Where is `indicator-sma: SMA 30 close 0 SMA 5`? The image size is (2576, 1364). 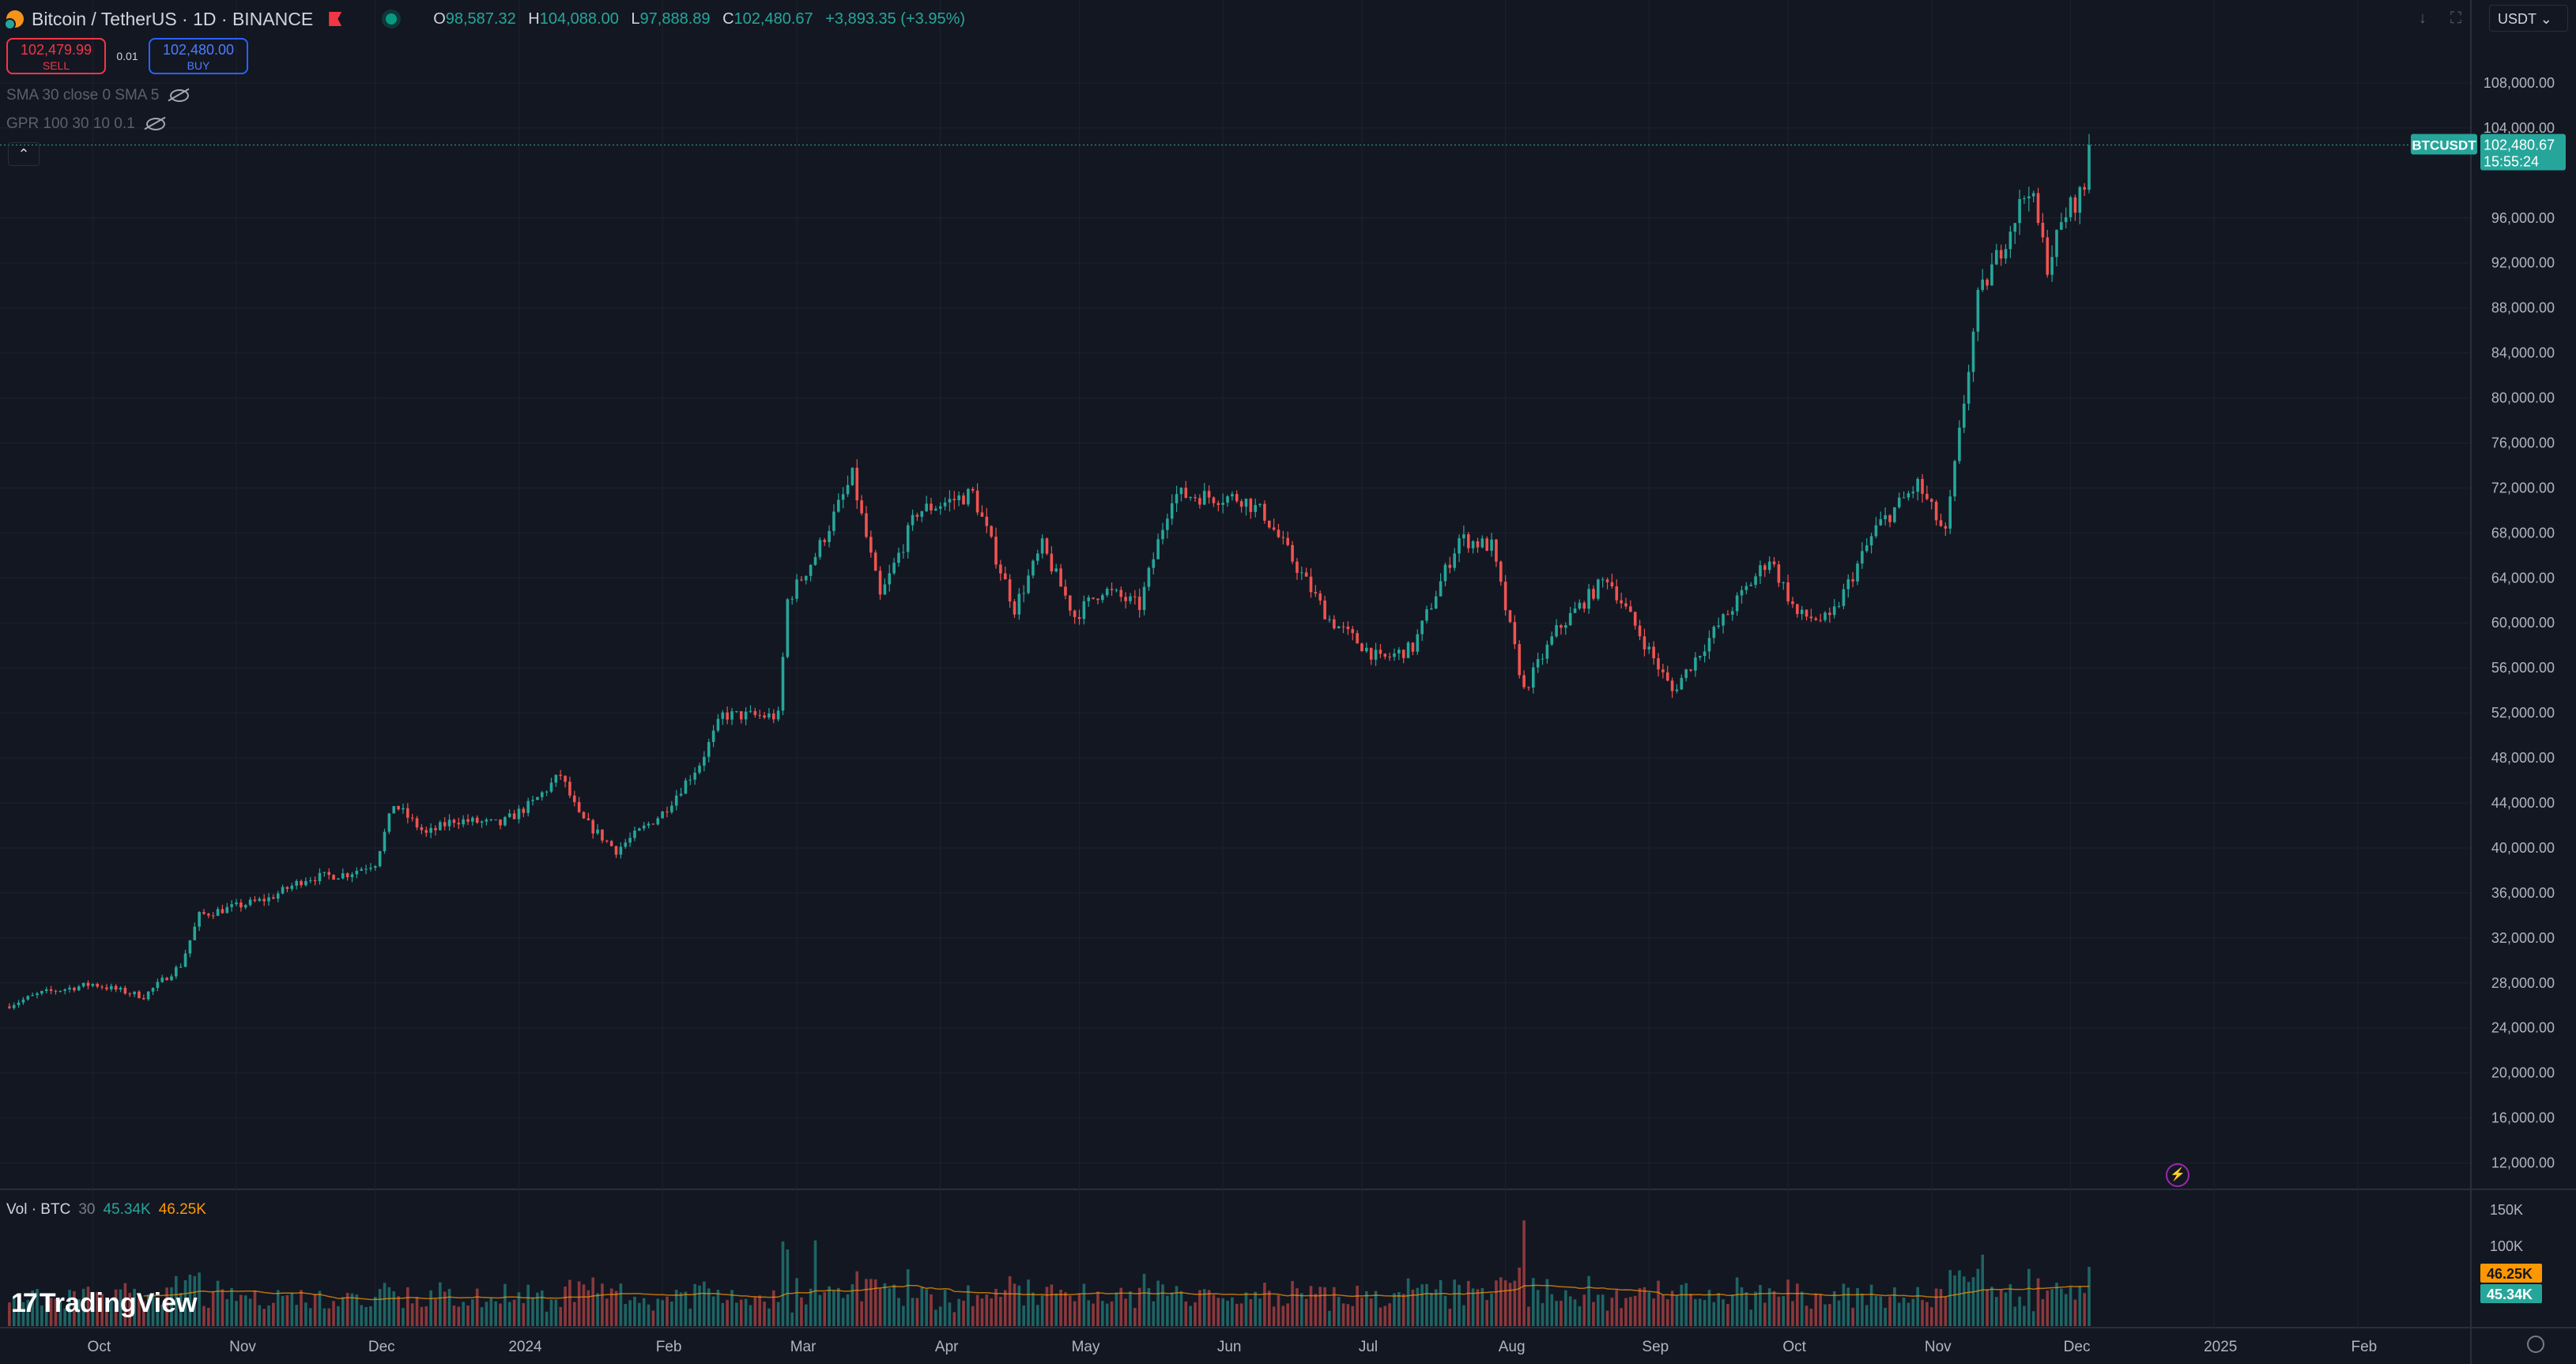
indicator-sma: SMA 30 close 0 SMA 5 is located at coordinates (98, 95).